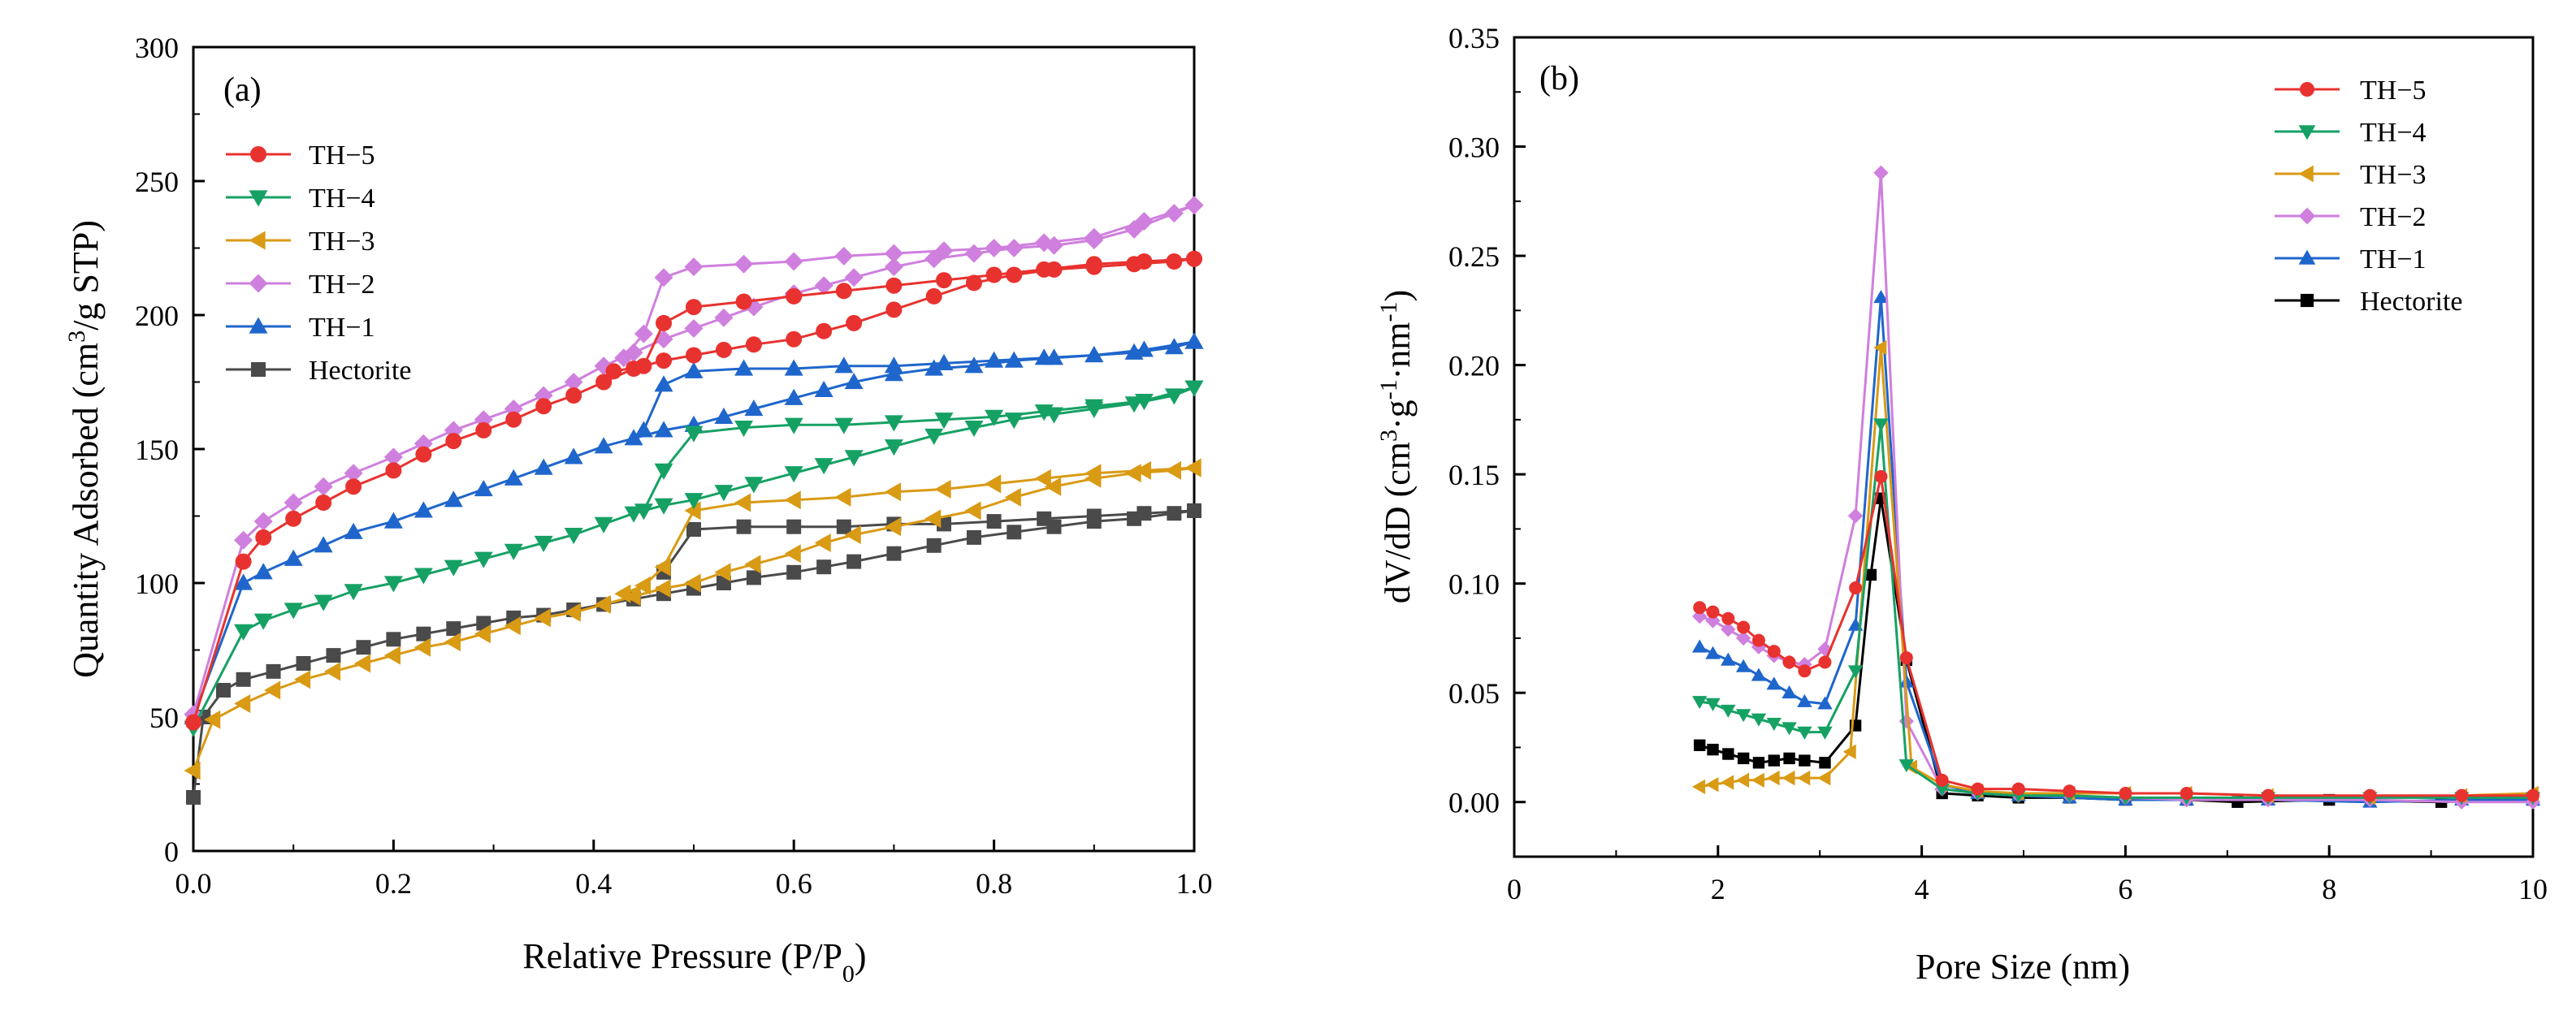 The width and height of the screenshot is (2576, 1028). What do you see at coordinates (1825, 763) in the screenshot?
I see `hectorite-b-psd-point` at bounding box center [1825, 763].